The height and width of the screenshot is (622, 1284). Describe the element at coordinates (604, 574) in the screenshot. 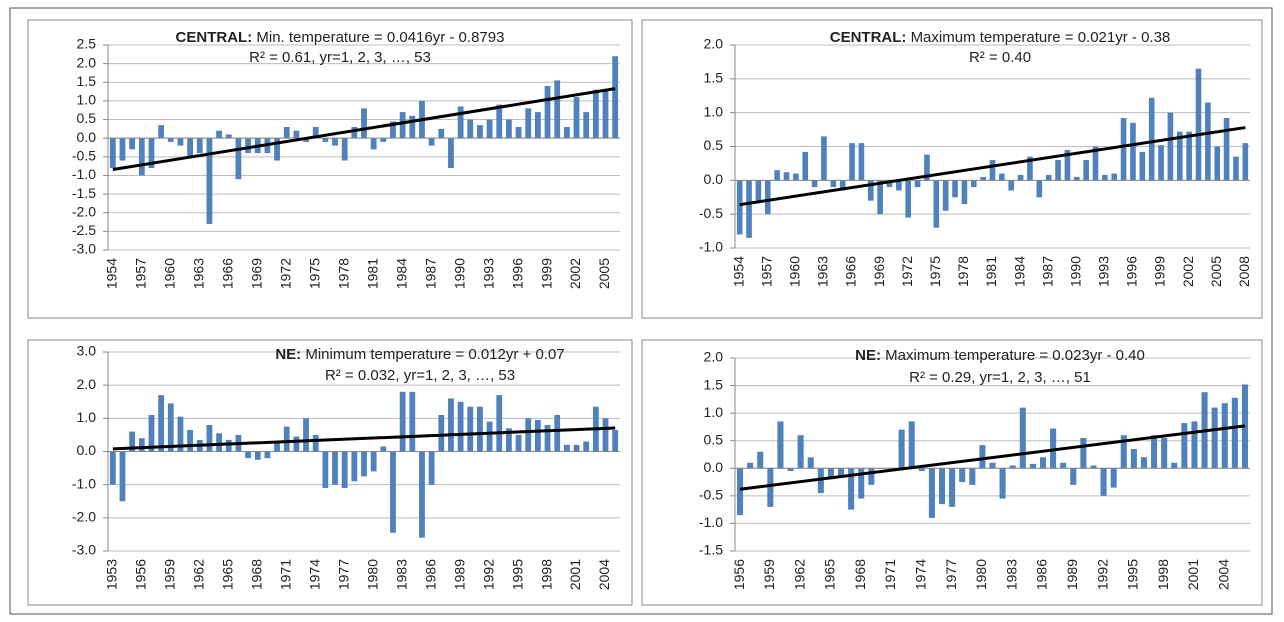

I see `x-tick-label: 2004` at that location.